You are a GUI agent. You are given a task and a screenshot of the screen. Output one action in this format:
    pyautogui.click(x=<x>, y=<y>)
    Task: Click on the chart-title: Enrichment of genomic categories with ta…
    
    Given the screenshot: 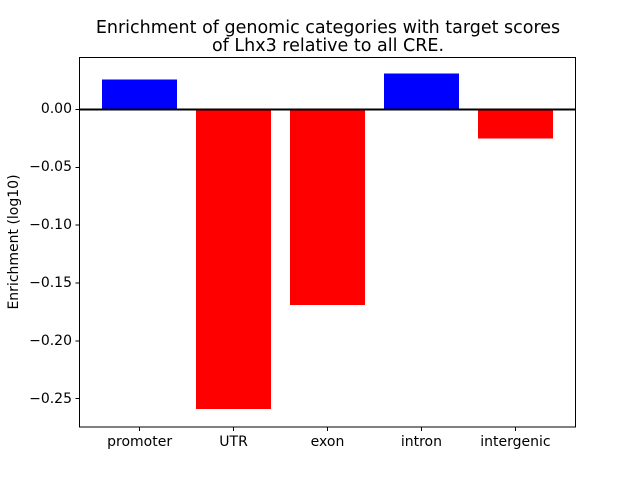 What is the action you would take?
    pyautogui.click(x=328, y=37)
    